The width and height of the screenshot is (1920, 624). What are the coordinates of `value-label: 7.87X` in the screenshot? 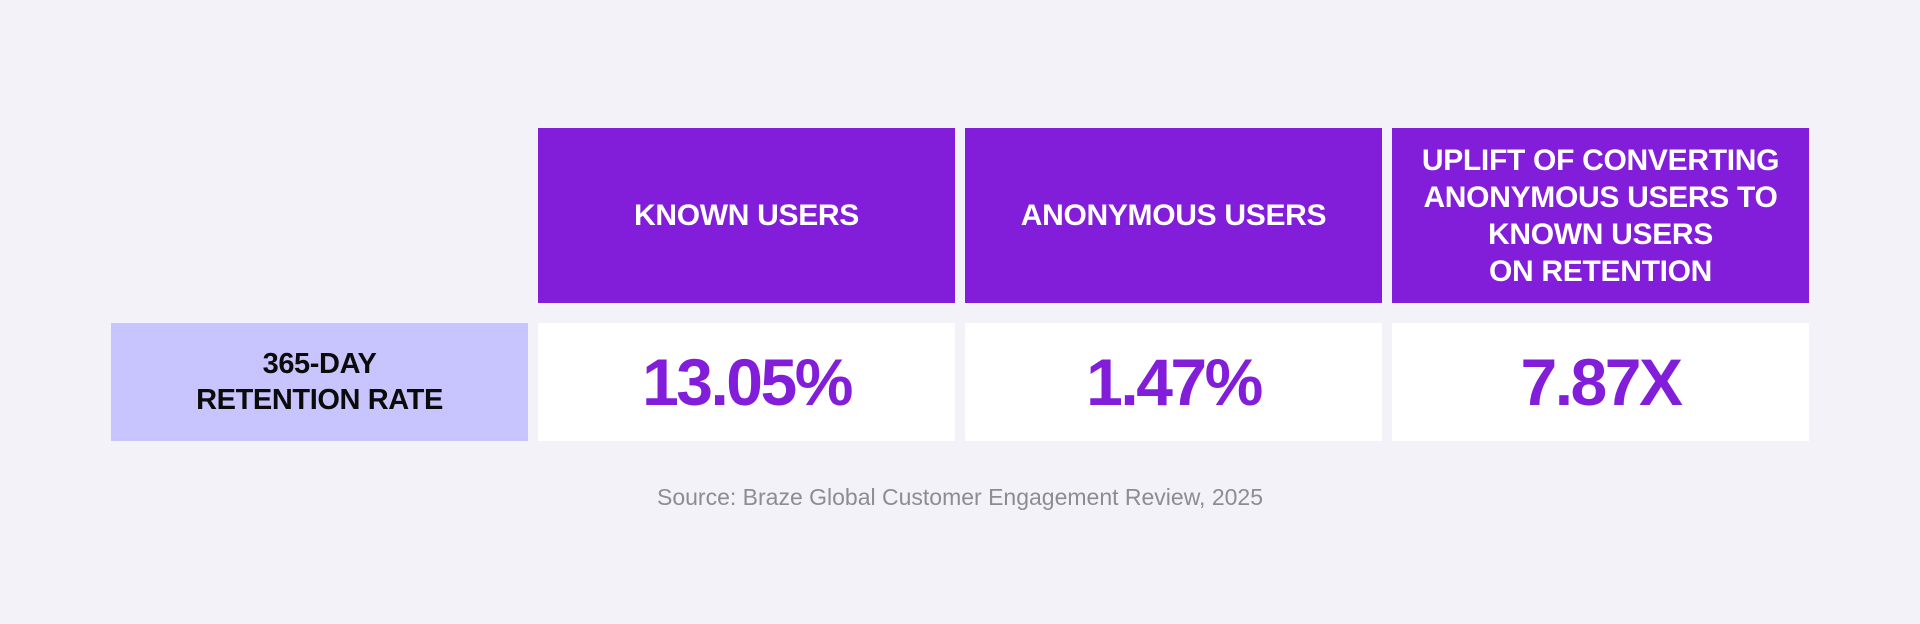 It's located at (1601, 382).